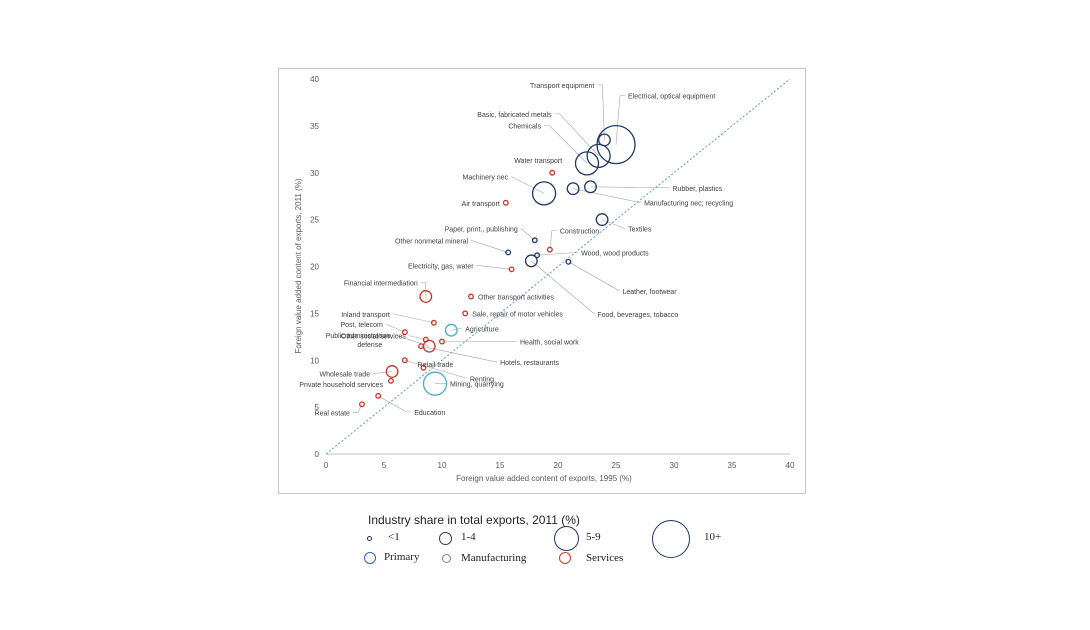 The image size is (1090, 630). Describe the element at coordinates (459, 354) in the screenshot. I see `leader-line-hotels-restaurants` at that location.